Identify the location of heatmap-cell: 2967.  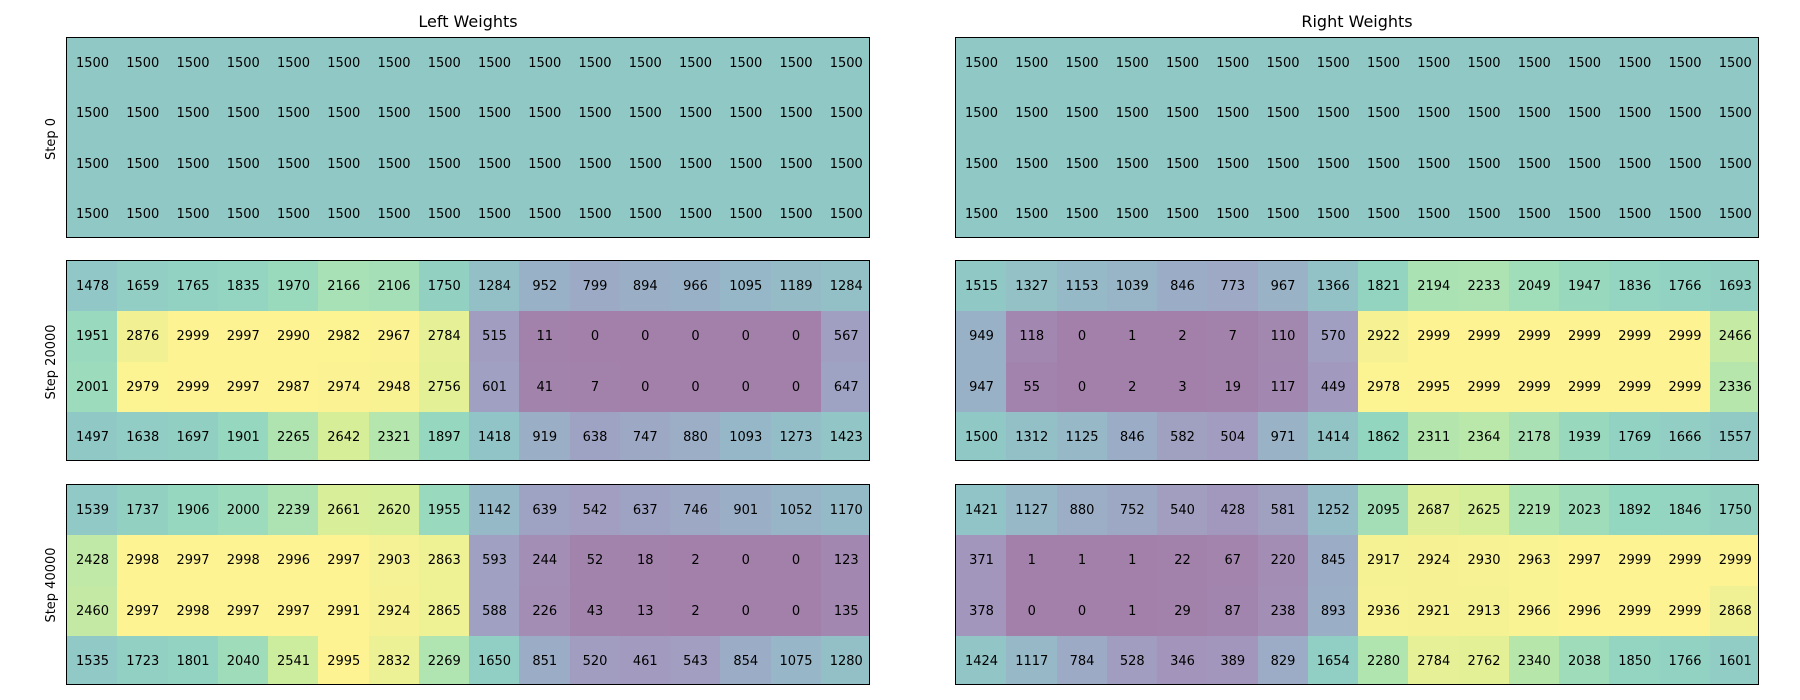
(394, 337).